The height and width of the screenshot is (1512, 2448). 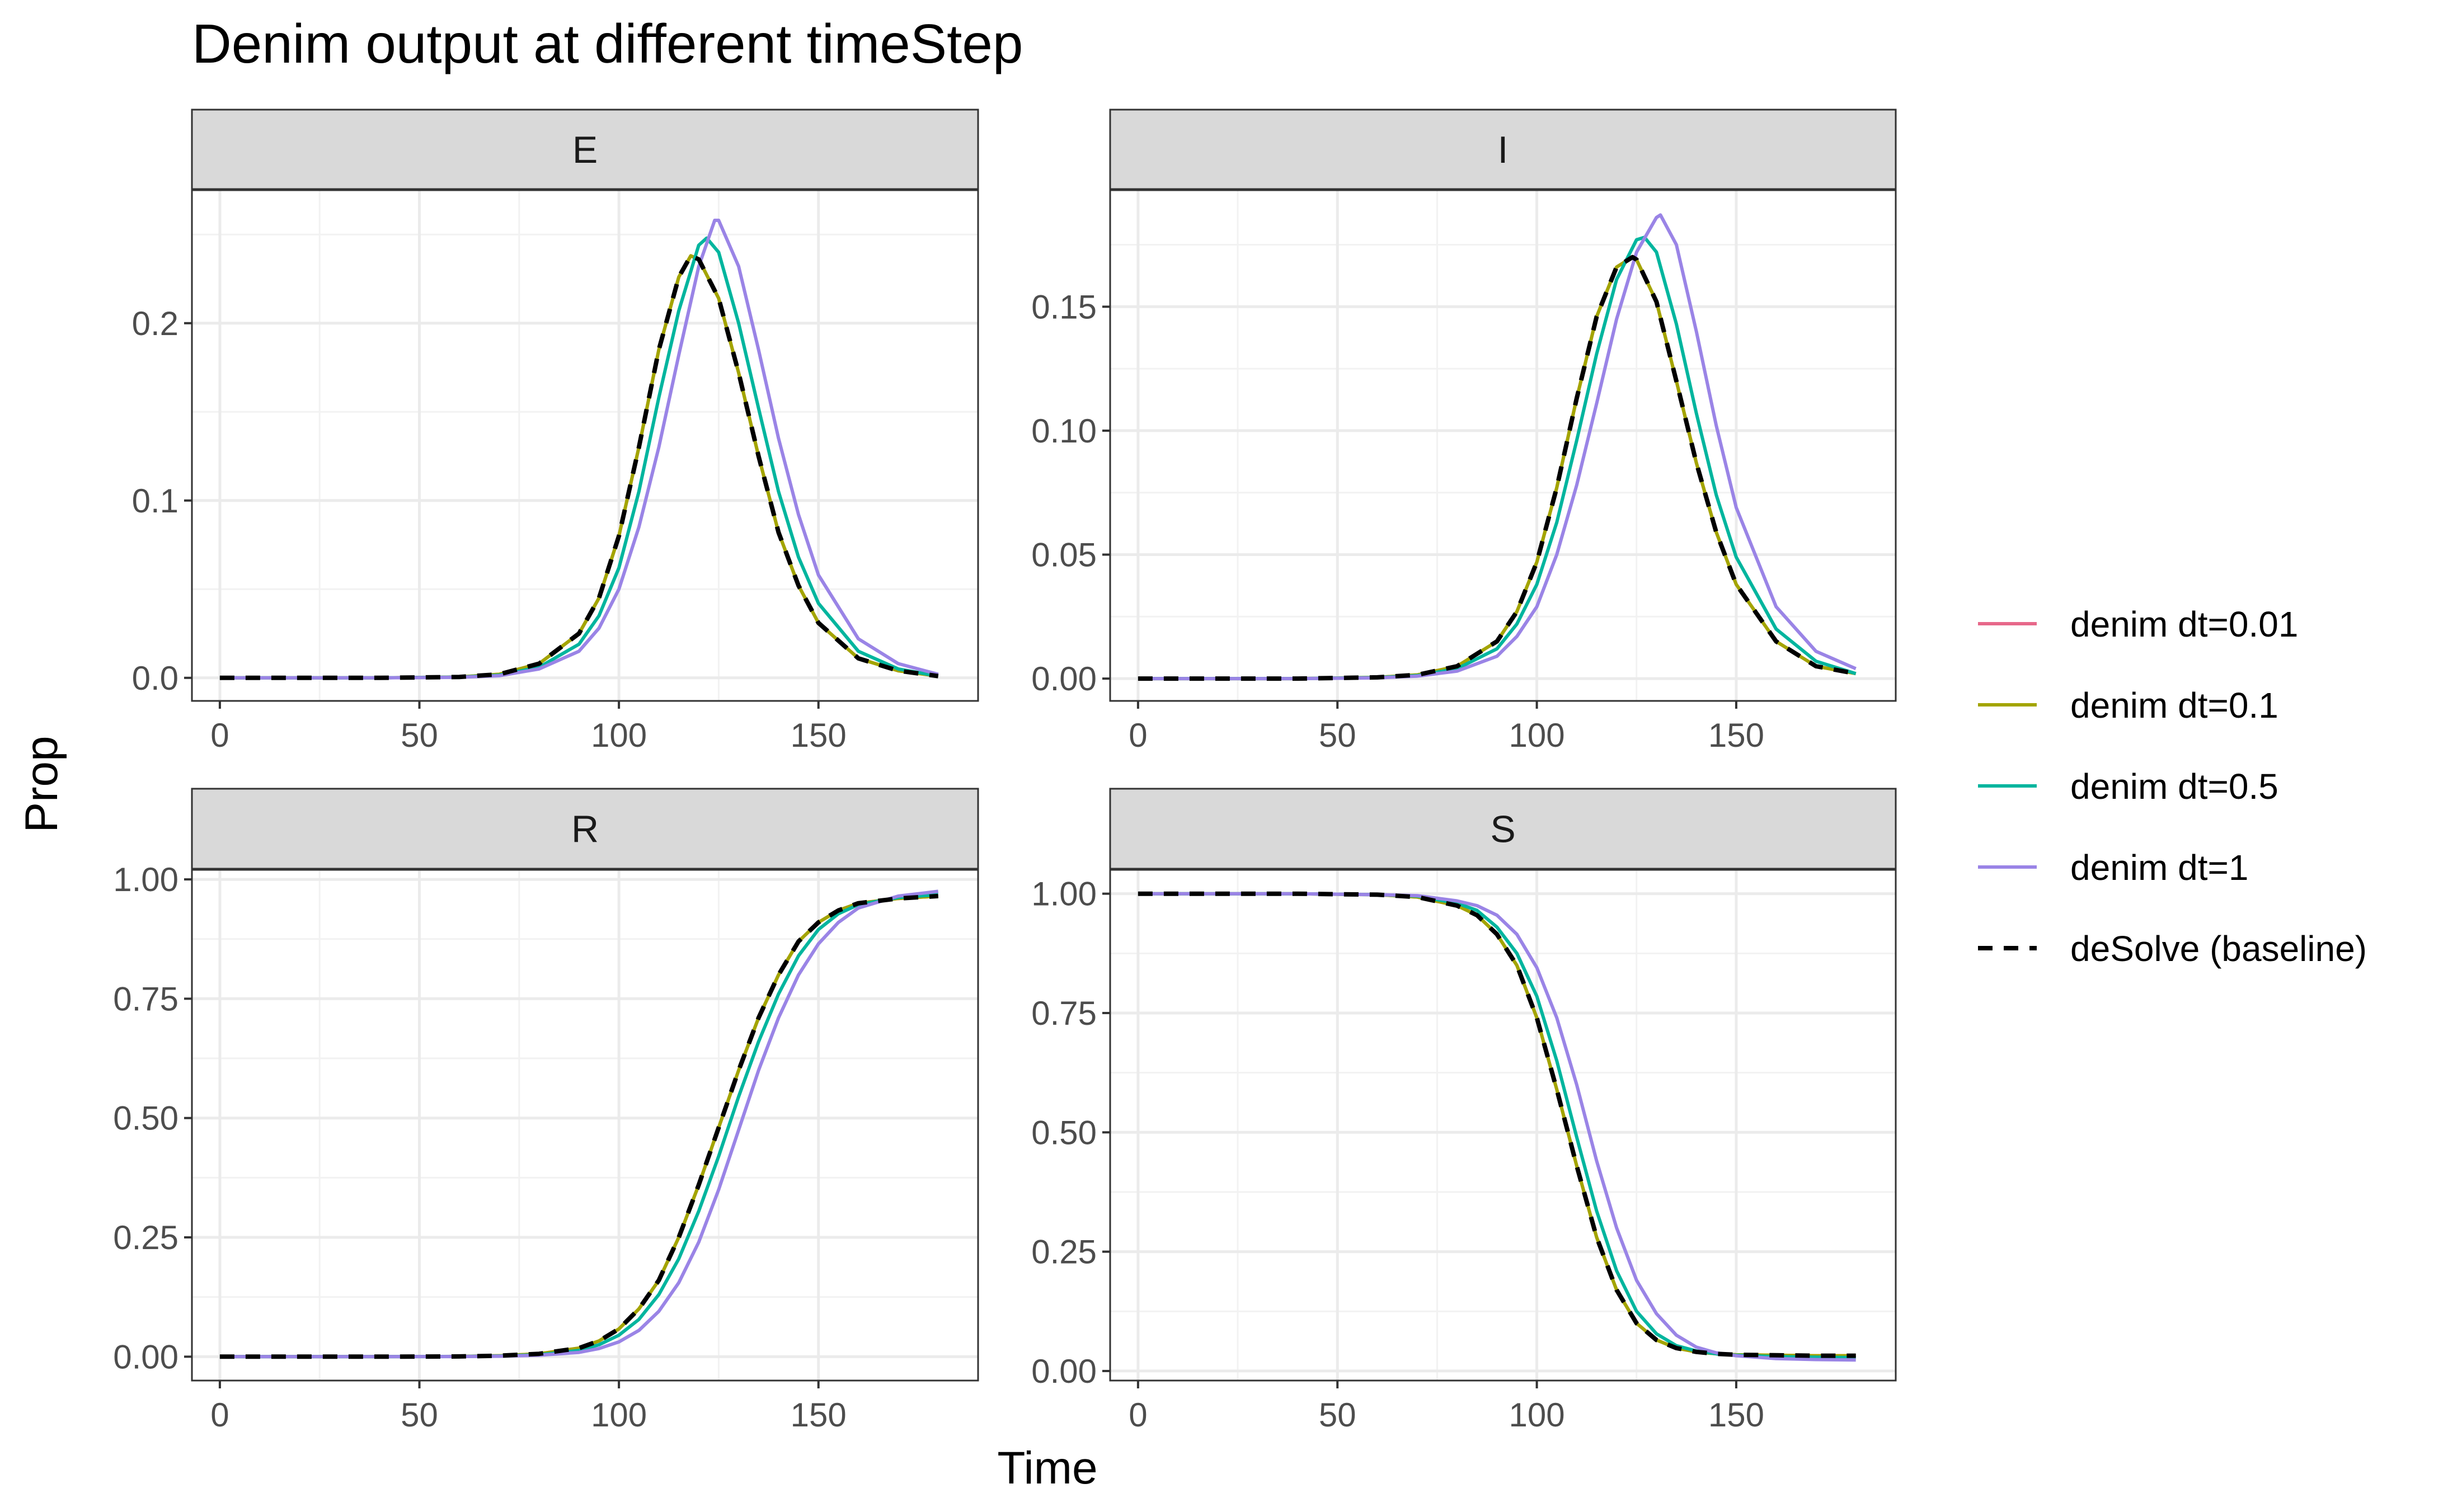 What do you see at coordinates (155, 678) in the screenshot?
I see `y-tick-label: 0.0` at bounding box center [155, 678].